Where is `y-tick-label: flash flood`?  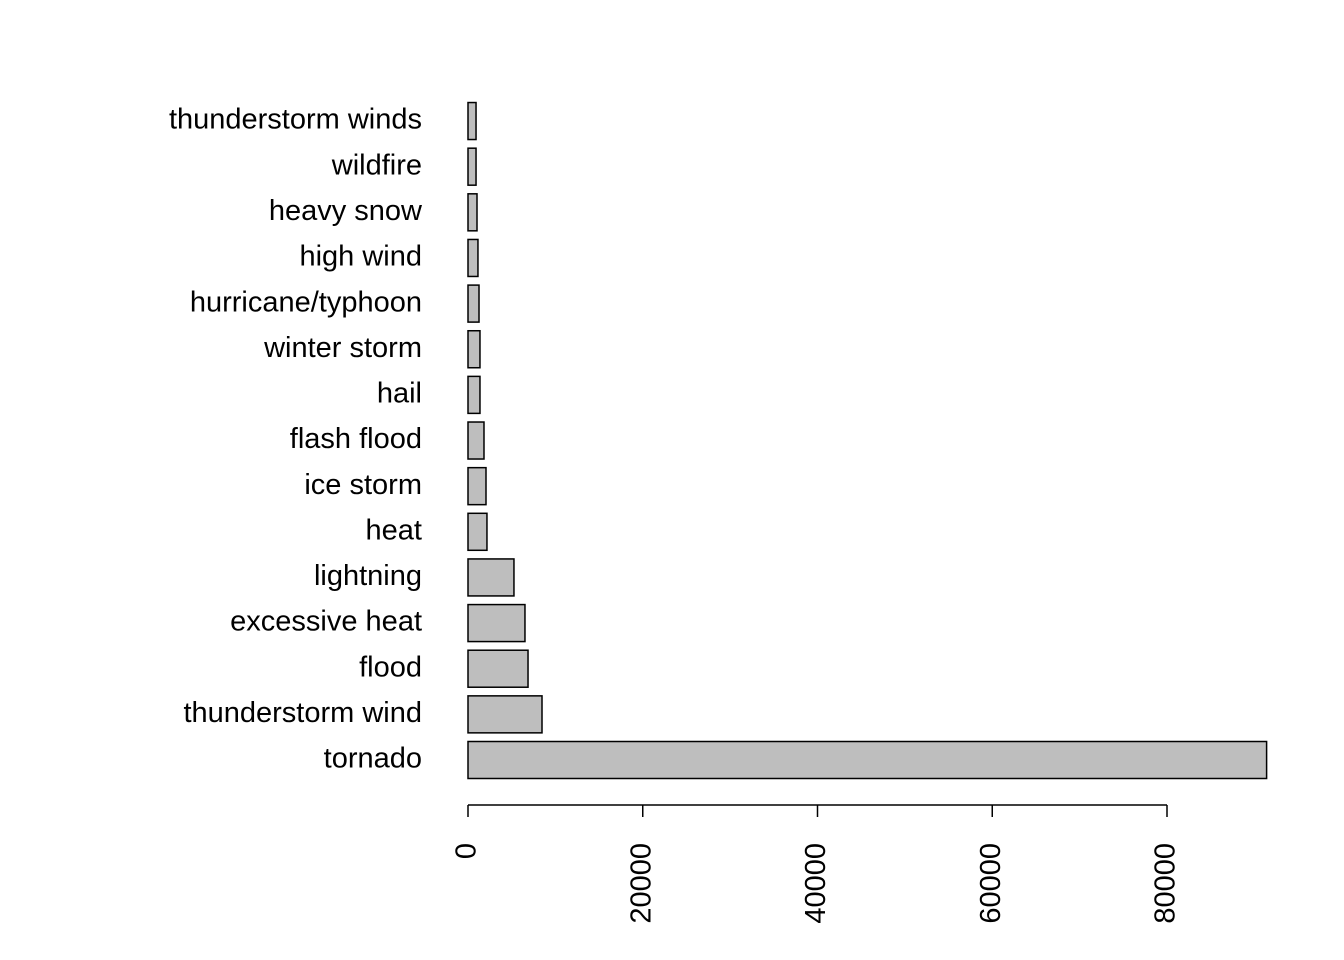
y-tick-label: flash flood is located at coordinates (356, 439).